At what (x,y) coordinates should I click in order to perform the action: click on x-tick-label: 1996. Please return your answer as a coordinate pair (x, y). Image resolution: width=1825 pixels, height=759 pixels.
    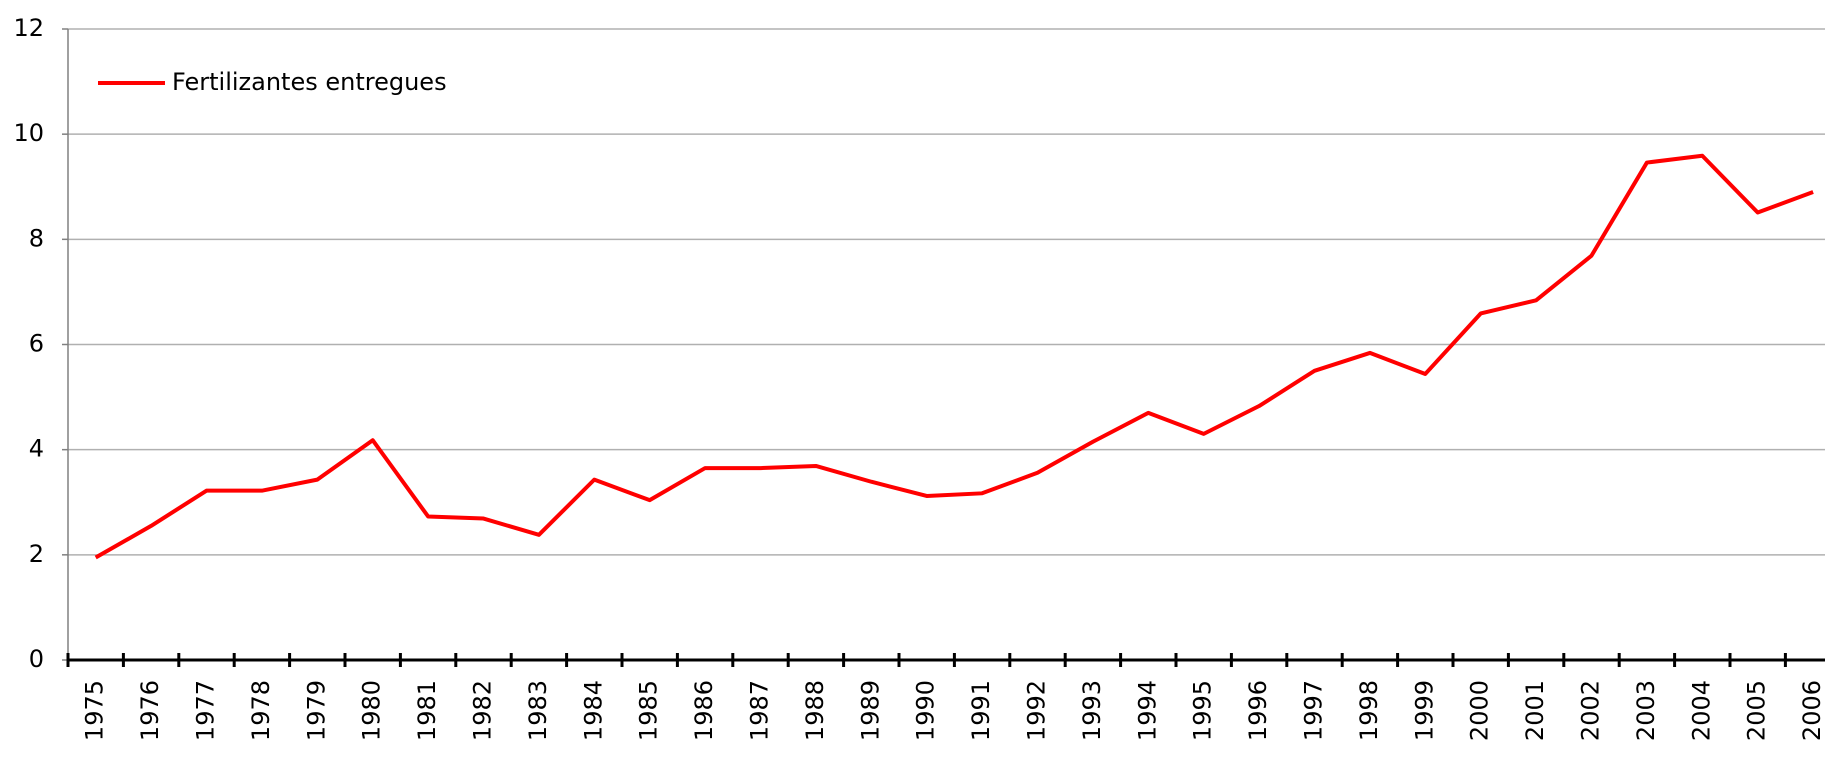
    Looking at the image, I should click on (1258, 710).